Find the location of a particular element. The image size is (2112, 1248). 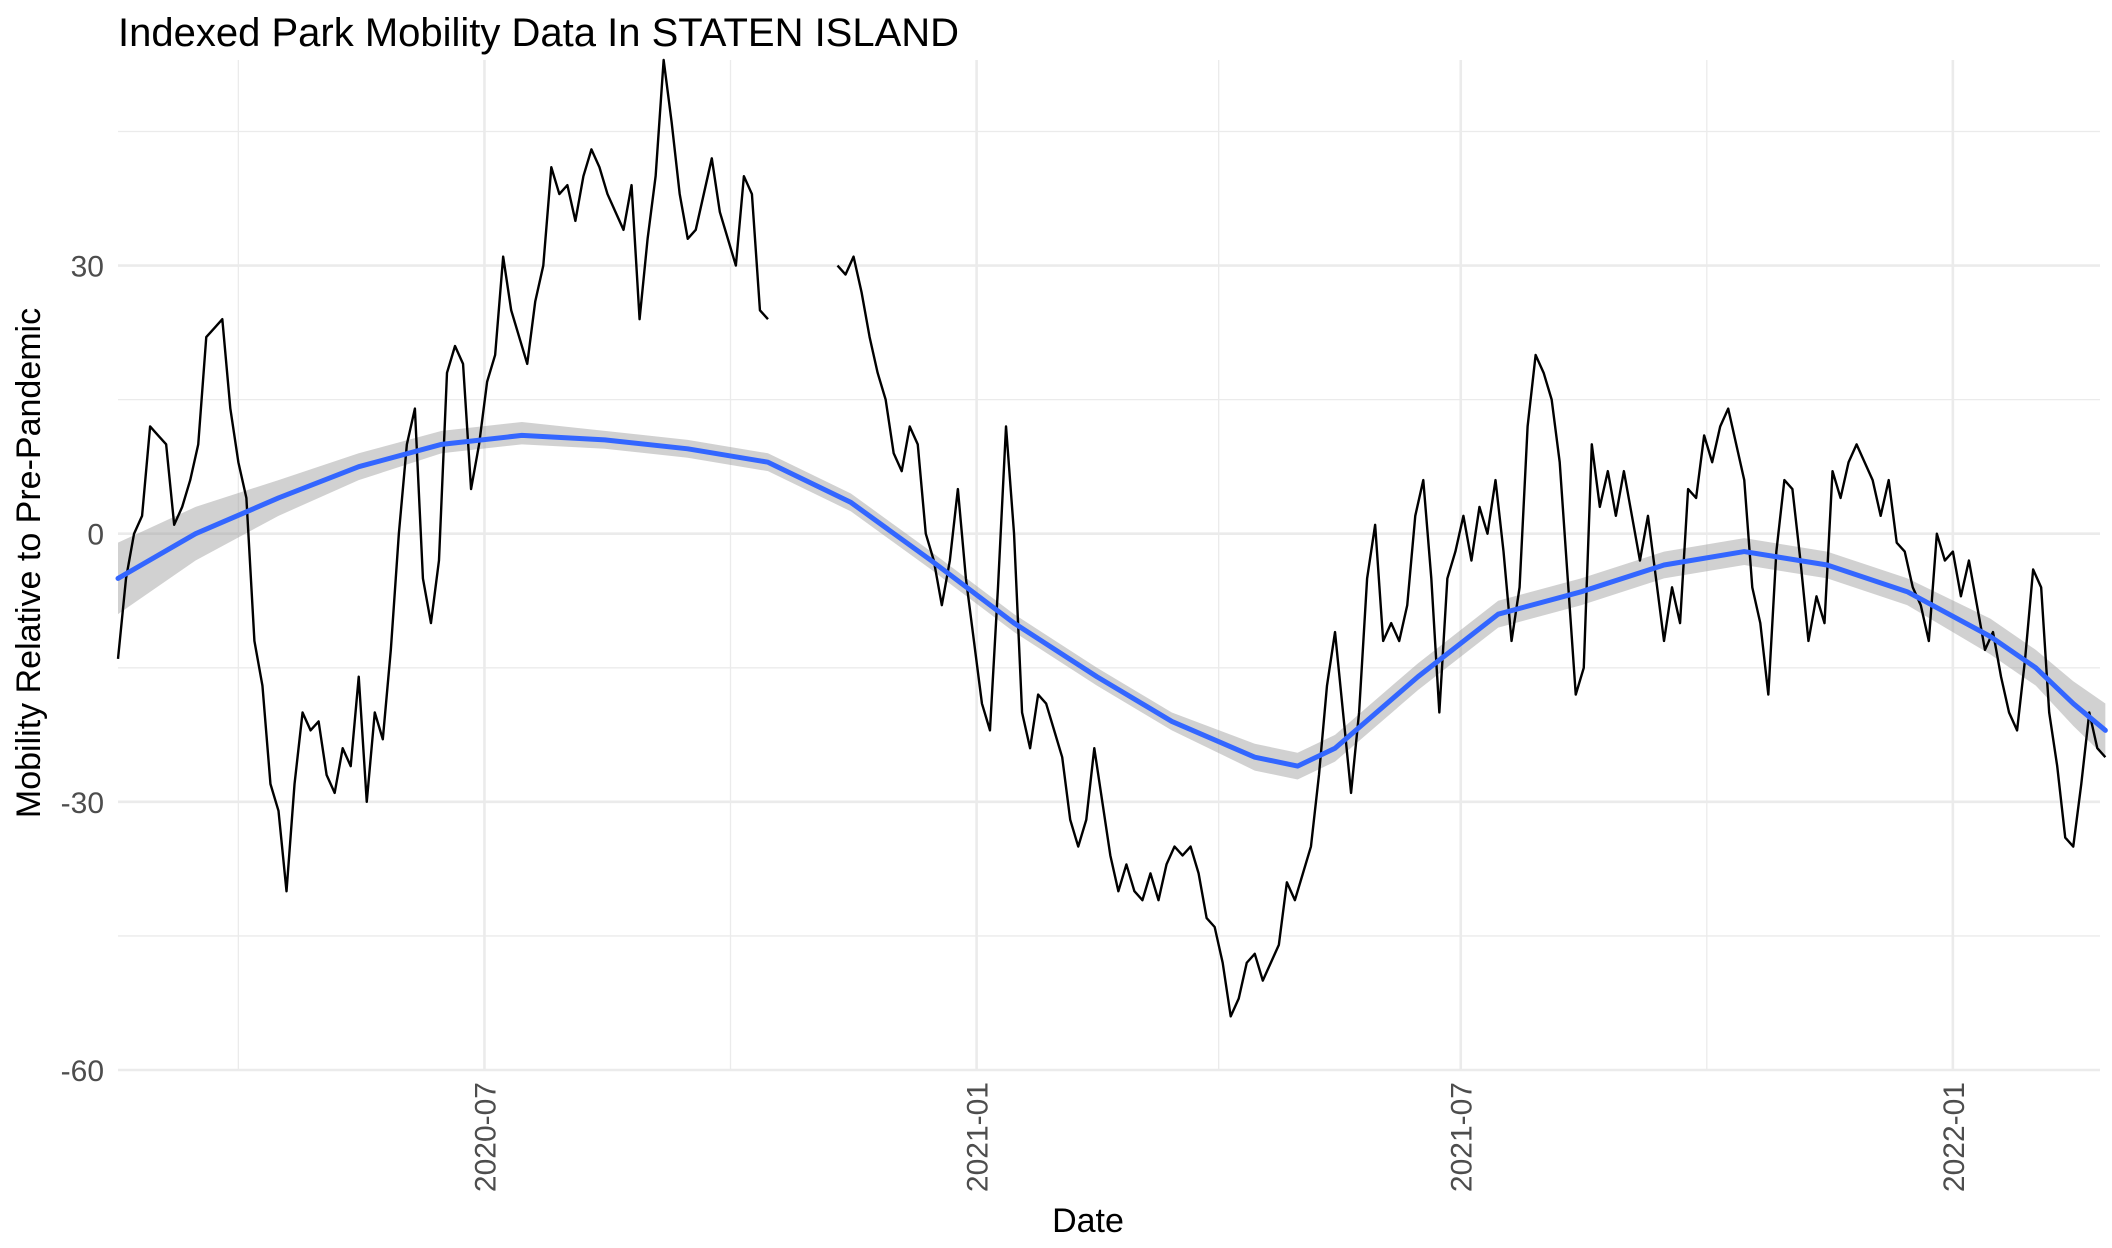

x-tick-label: 2020-07 is located at coordinates (485, 1137).